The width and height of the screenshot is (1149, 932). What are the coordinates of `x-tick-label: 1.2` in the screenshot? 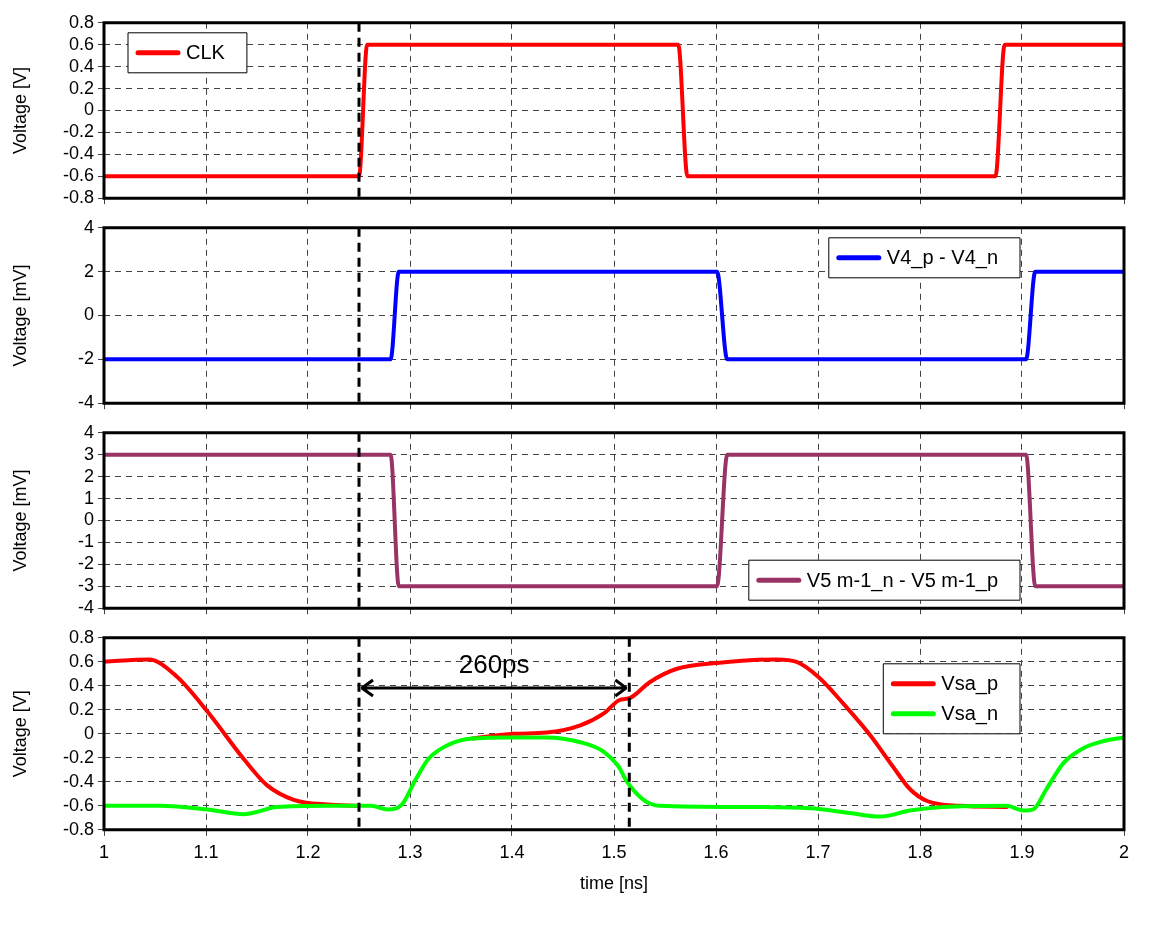 It's located at (308, 851).